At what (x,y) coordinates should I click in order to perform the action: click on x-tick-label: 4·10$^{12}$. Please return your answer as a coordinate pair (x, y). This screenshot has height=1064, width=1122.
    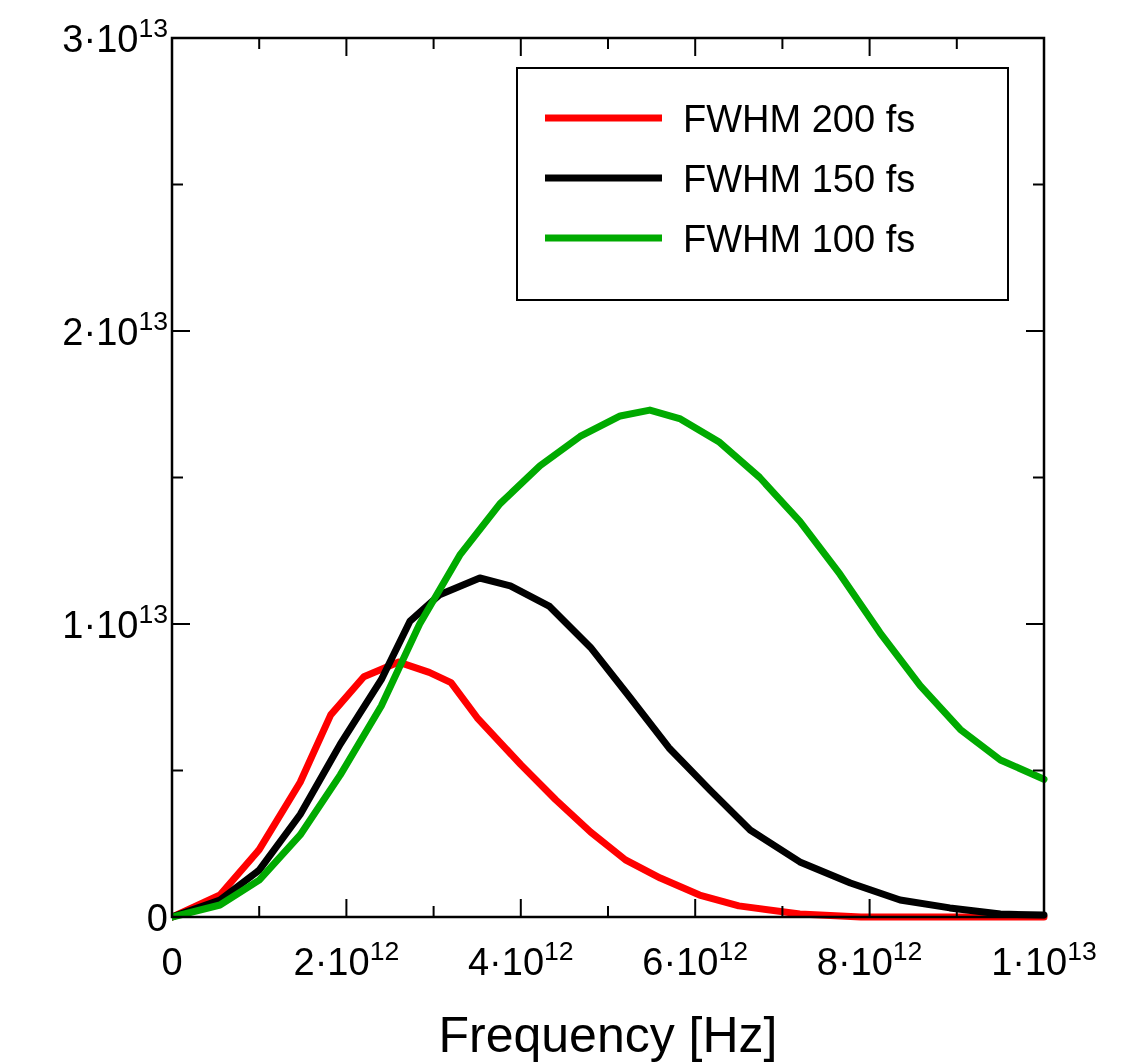
    Looking at the image, I should click on (520, 959).